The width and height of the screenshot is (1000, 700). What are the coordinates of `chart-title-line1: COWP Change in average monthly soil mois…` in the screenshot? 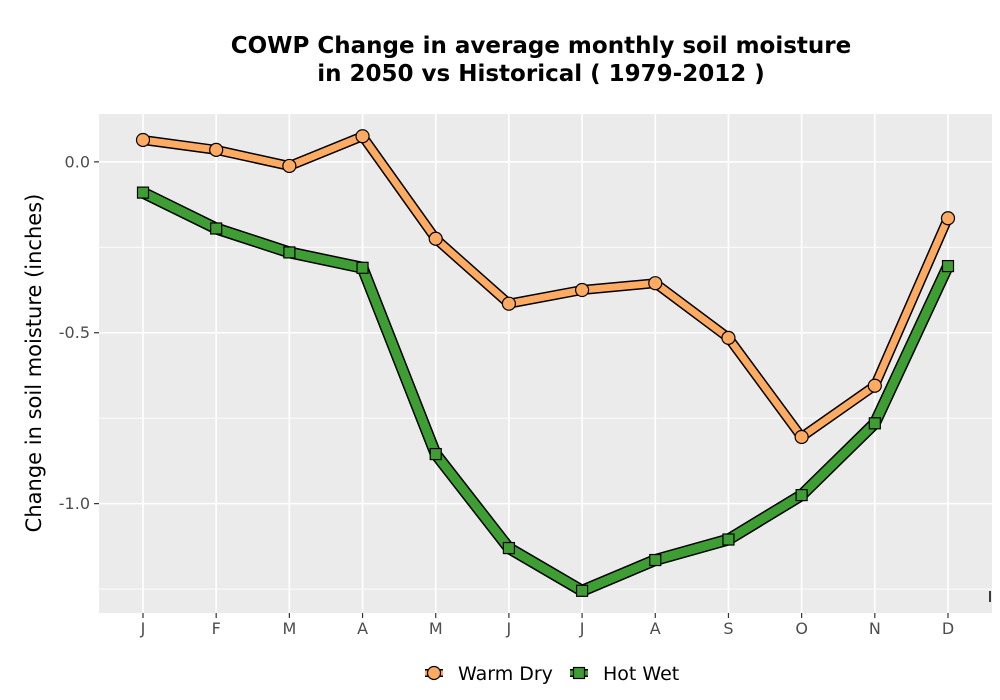 It's located at (541, 46).